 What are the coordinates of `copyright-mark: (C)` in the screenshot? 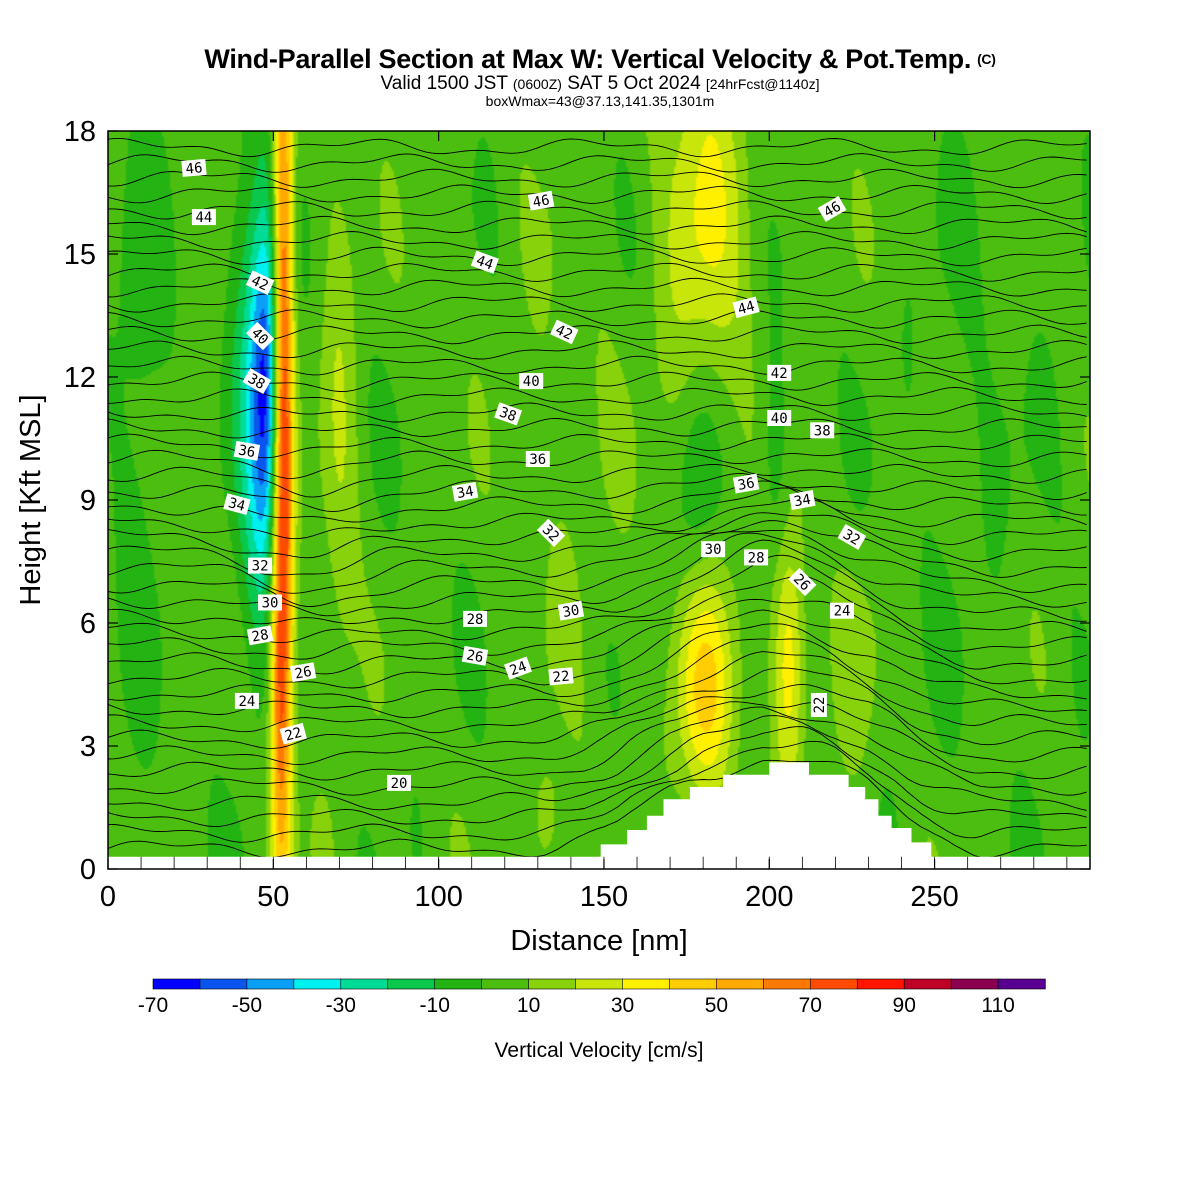 It's located at (986, 59).